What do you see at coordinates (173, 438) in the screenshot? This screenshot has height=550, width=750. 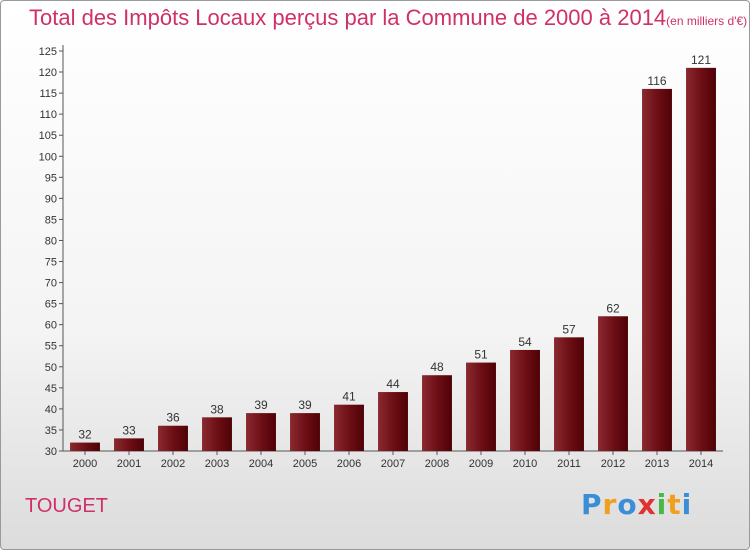 I see `bar-2002` at bounding box center [173, 438].